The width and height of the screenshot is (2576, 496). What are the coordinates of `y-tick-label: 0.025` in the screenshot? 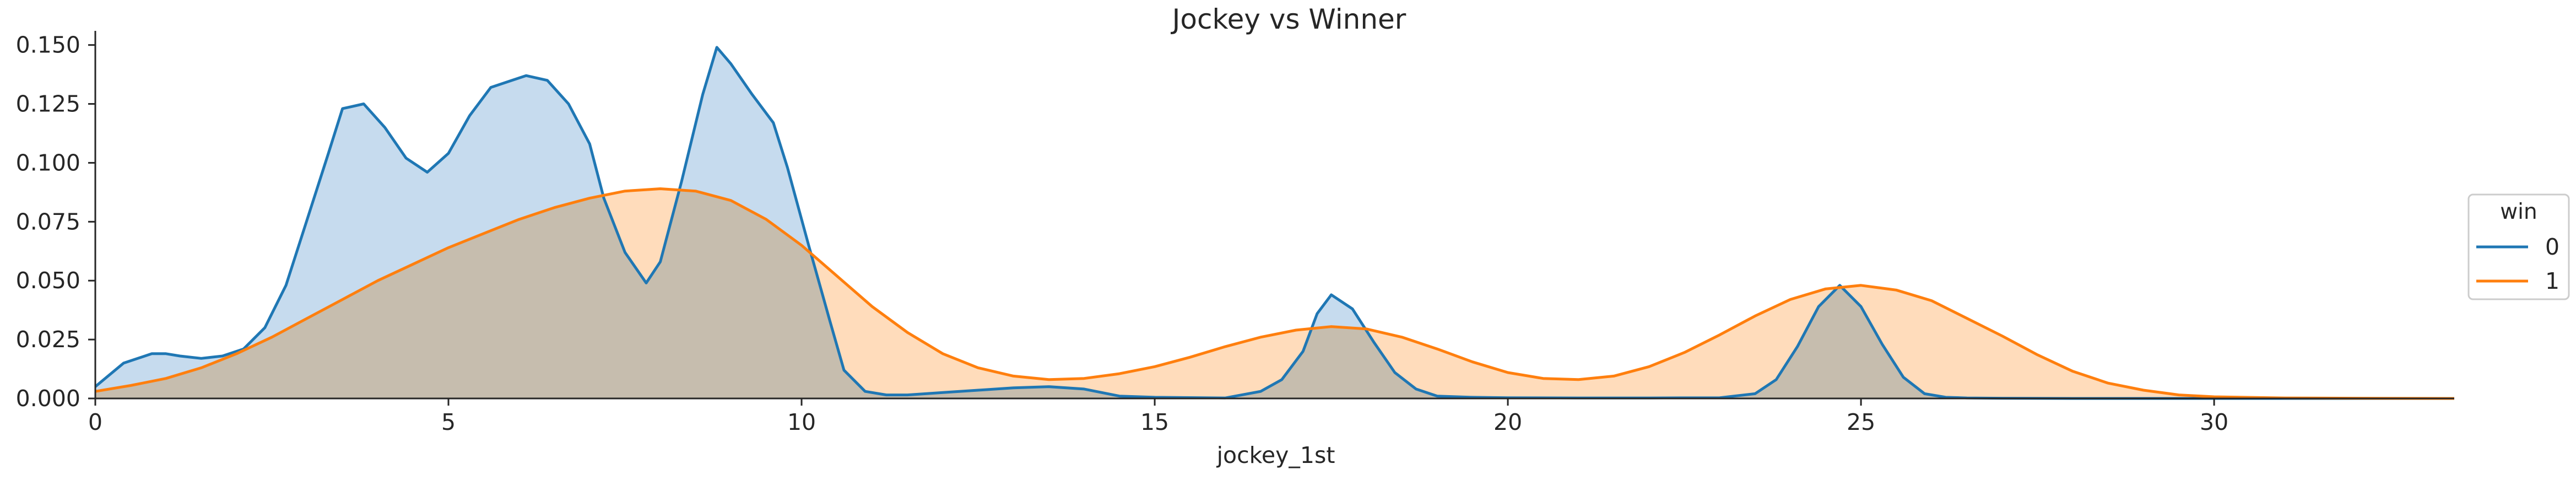 It's located at (48, 339).